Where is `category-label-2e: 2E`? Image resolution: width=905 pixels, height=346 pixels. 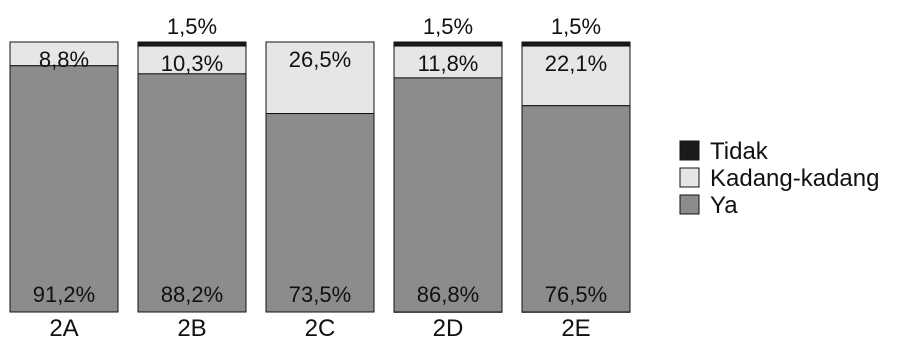 category-label-2e: 2E is located at coordinates (575, 328).